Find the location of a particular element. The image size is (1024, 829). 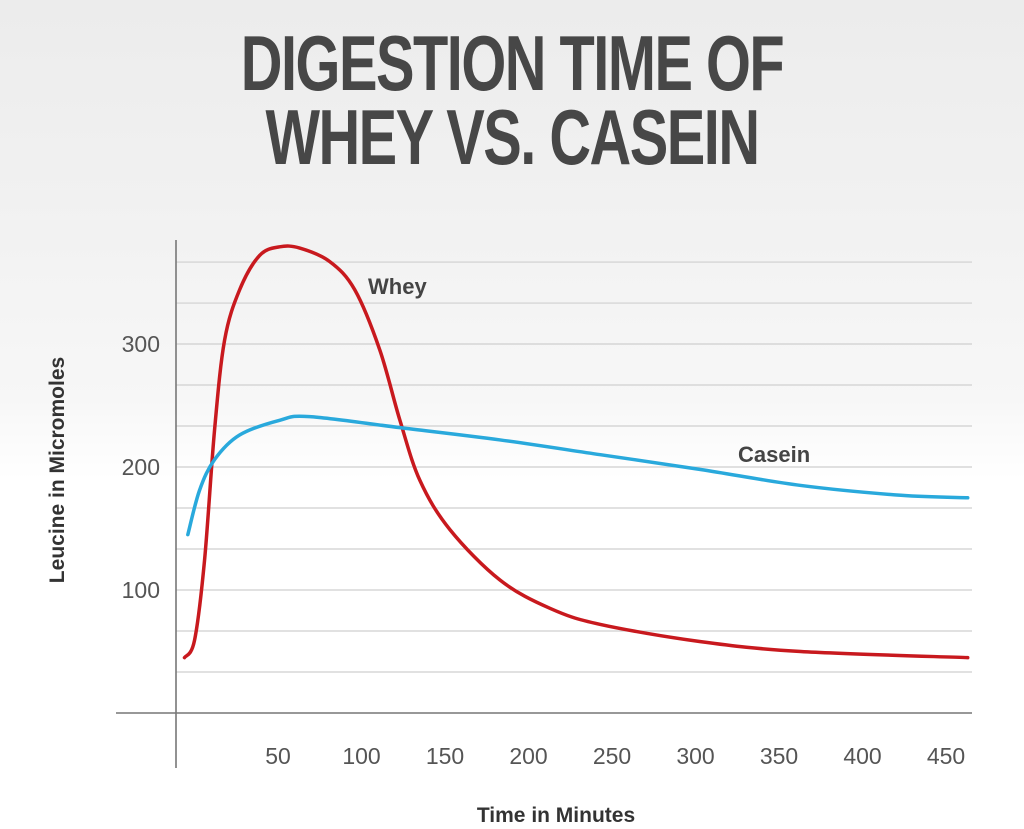

series-line-casein is located at coordinates (578, 475).